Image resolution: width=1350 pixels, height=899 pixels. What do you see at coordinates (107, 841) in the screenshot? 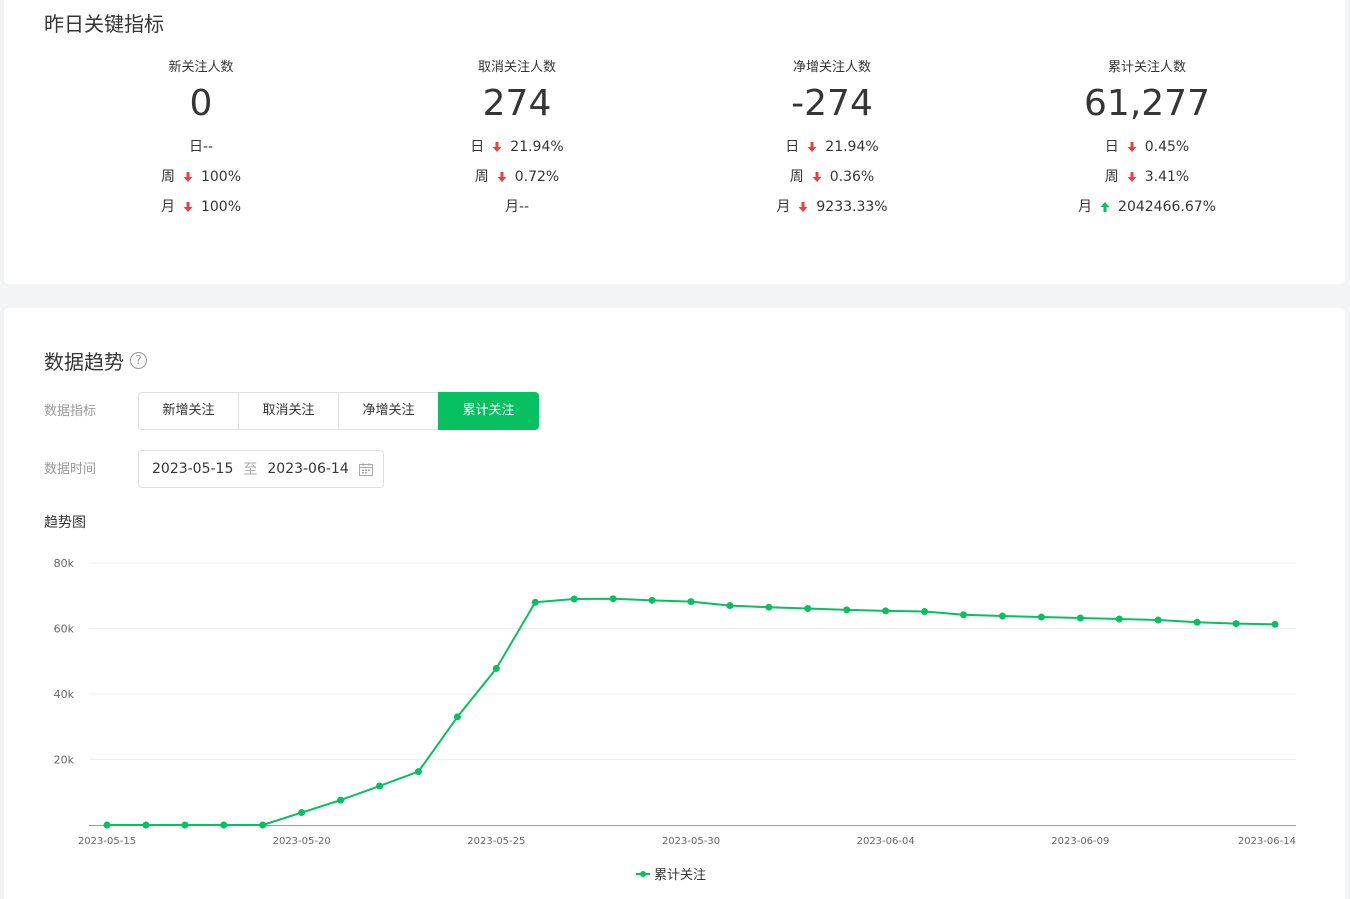
I see `x-tick-label: 2023-05-15` at bounding box center [107, 841].